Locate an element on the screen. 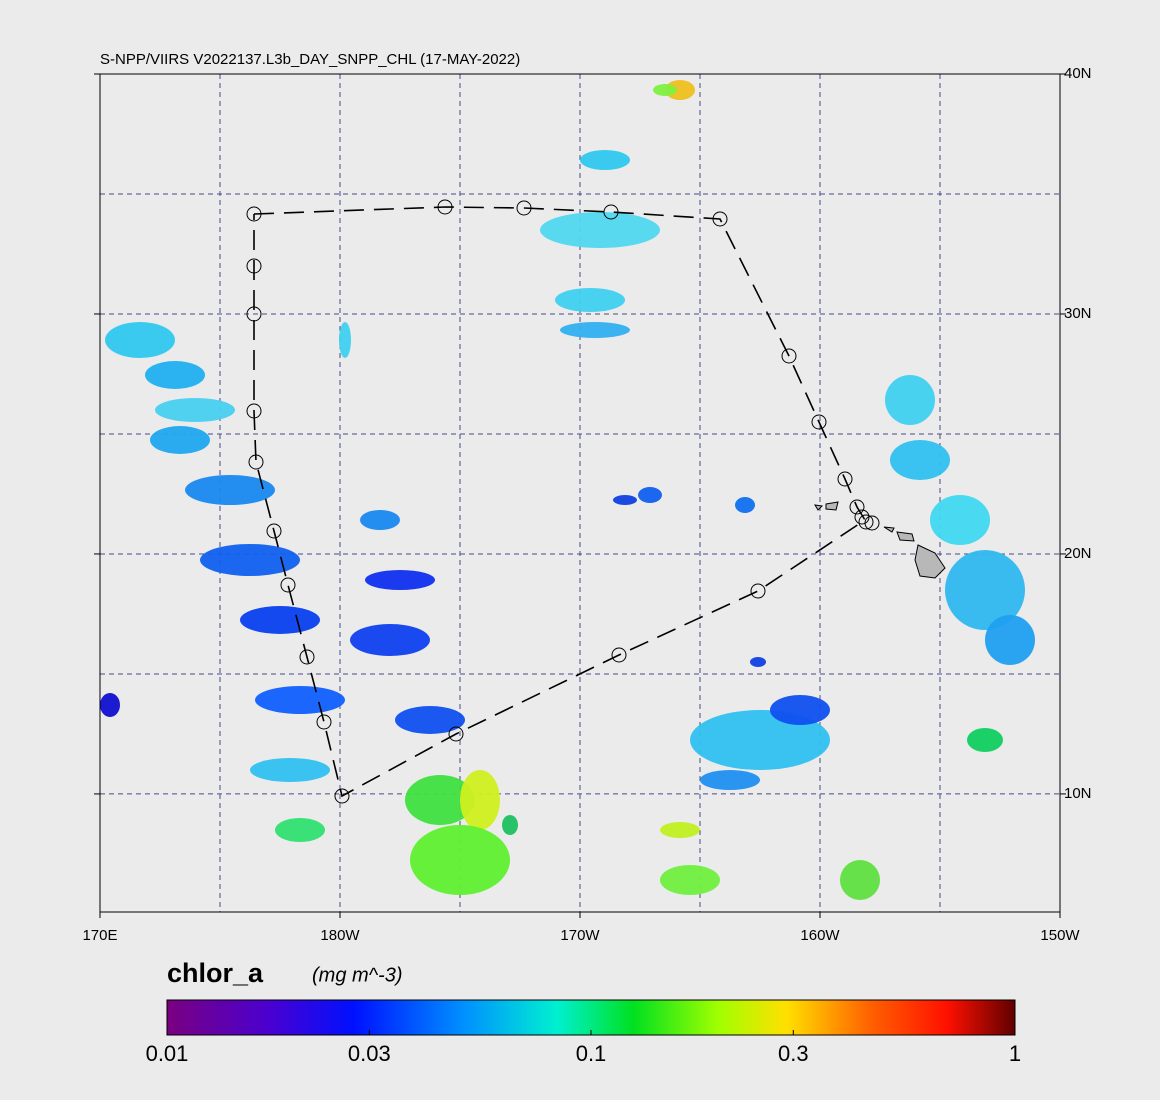  swath-east is located at coordinates (824, 582).